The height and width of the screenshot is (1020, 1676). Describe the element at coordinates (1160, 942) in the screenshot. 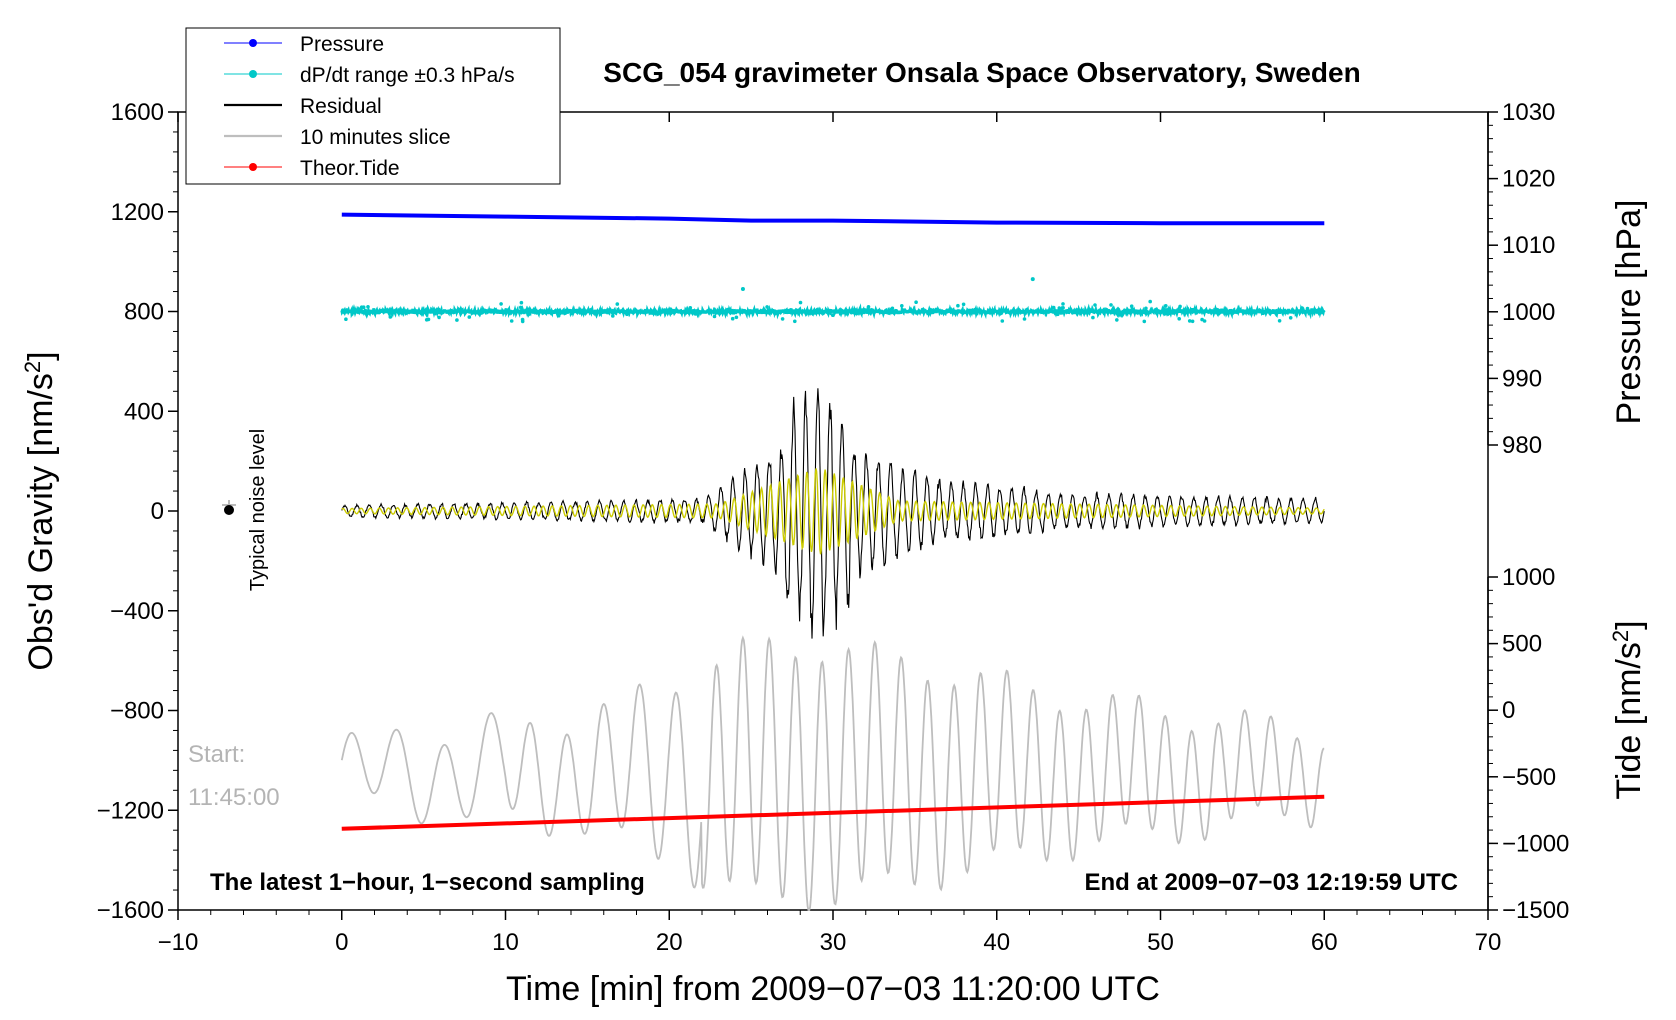

I see `x-tick-label: 50` at that location.